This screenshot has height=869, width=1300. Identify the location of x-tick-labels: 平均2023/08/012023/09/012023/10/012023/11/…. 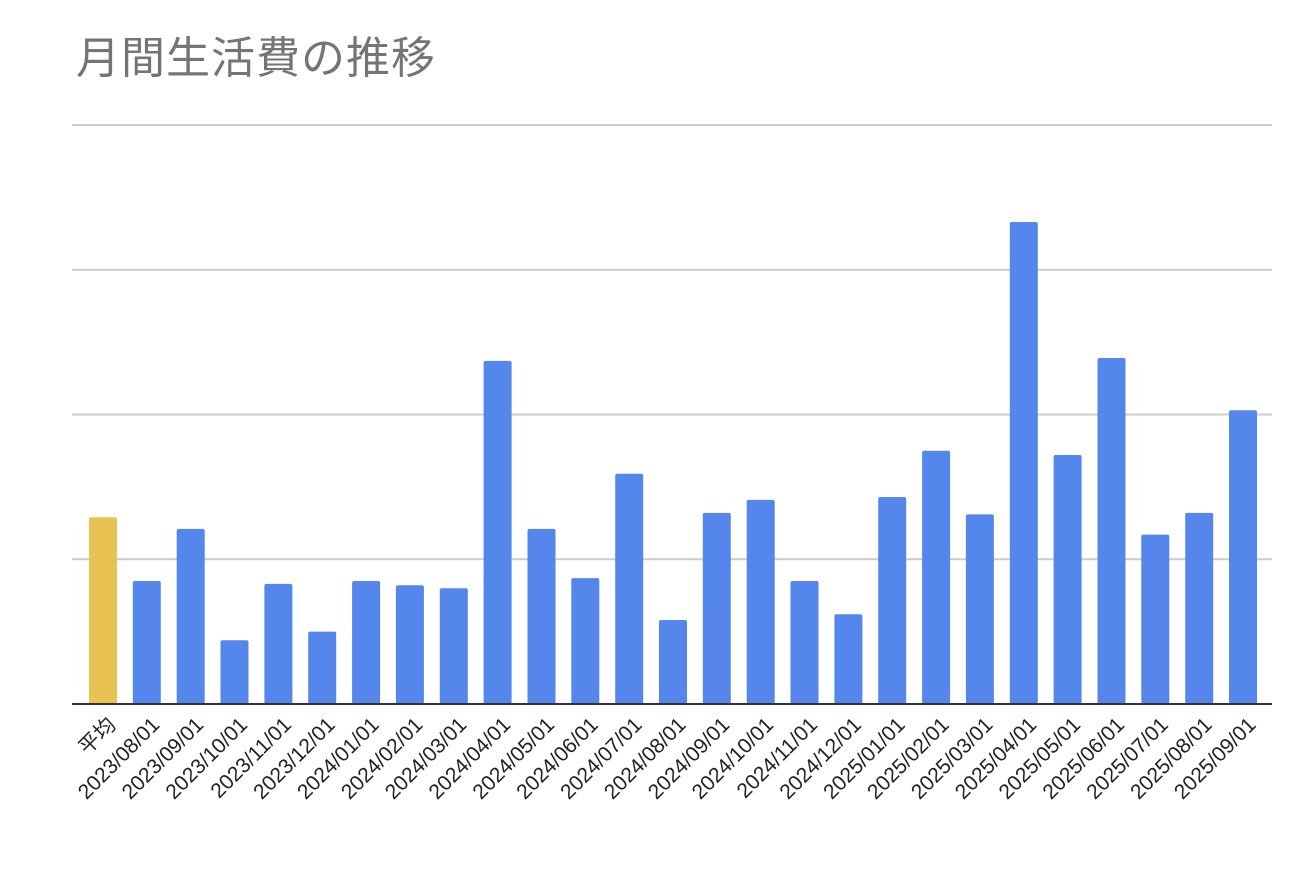
(667, 758).